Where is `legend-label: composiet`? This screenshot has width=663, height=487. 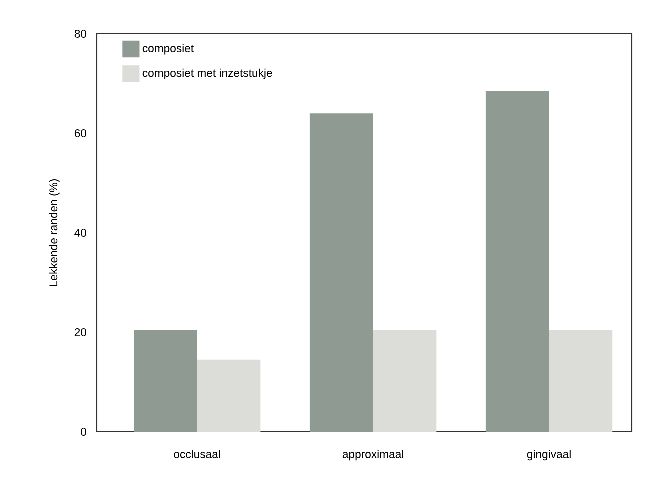 legend-label: composiet is located at coordinates (168, 49).